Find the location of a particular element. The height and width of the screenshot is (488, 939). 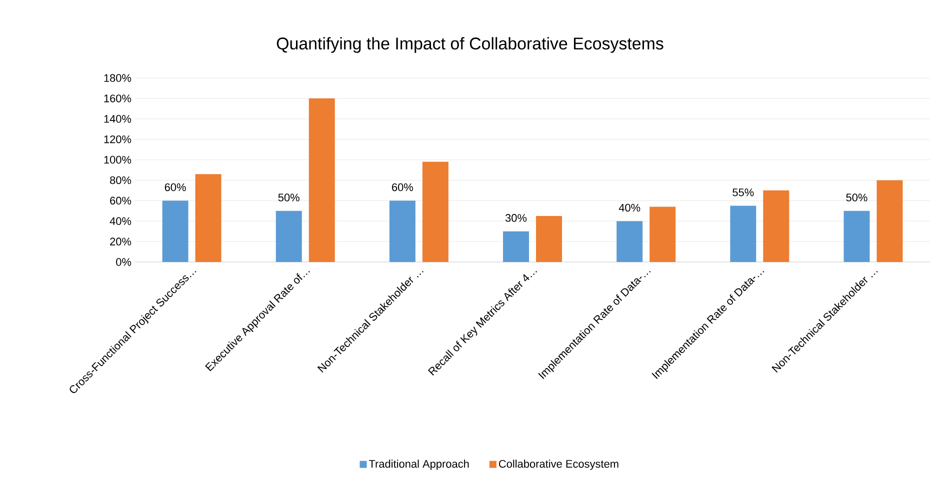

chart-title: Quantifying the Impact of Collaborative Ecosystems is located at coordinates (470, 45).